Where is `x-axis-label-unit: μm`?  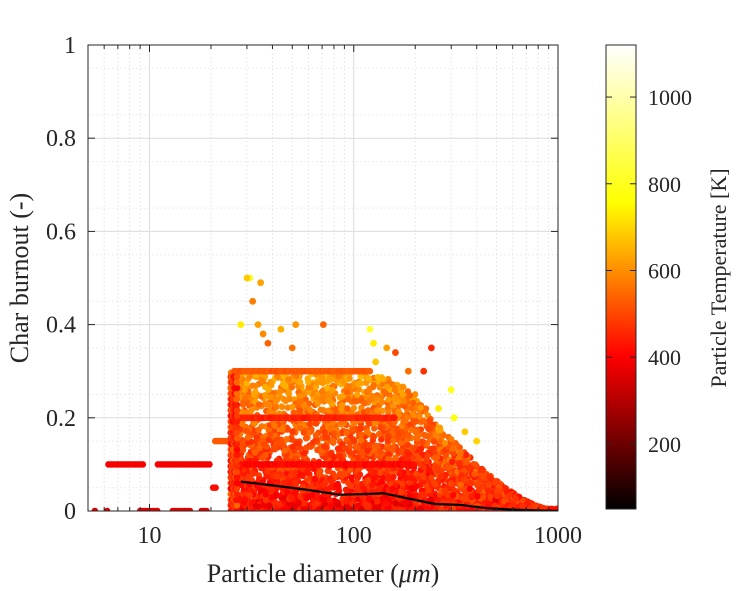 x-axis-label-unit: μm is located at coordinates (414, 573).